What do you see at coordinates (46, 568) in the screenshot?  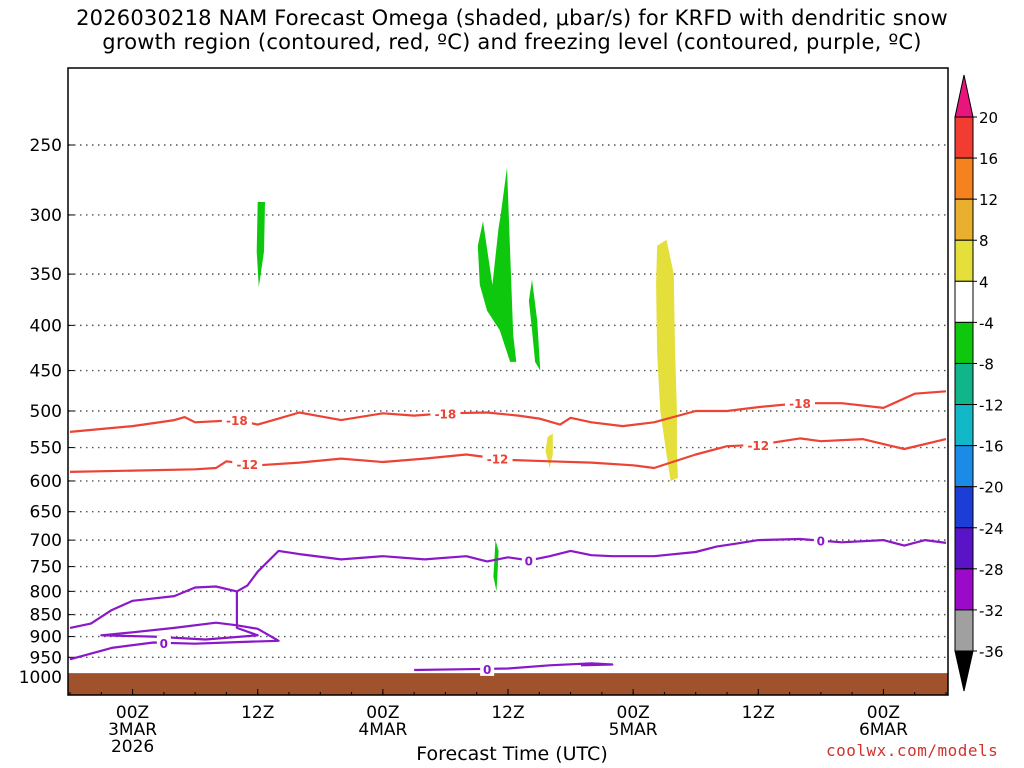 I see `y-tick-label: 750` at bounding box center [46, 568].